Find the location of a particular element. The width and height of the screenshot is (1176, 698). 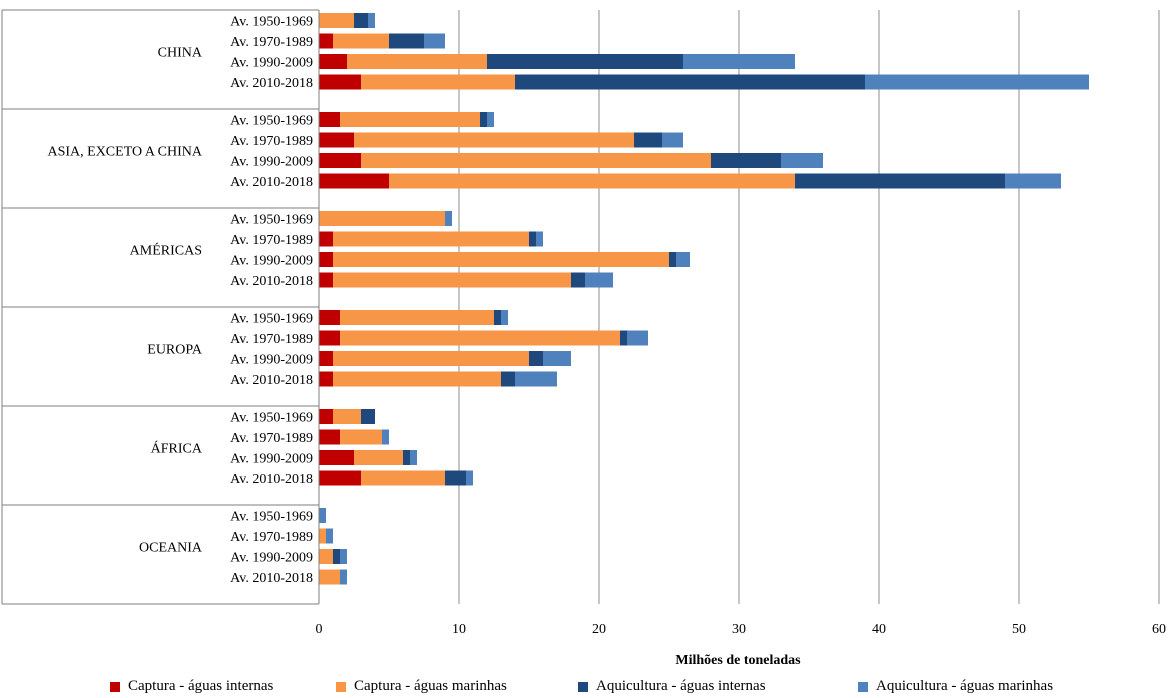

group-label: ASIA, EXCETO A CHINA is located at coordinates (124, 151).